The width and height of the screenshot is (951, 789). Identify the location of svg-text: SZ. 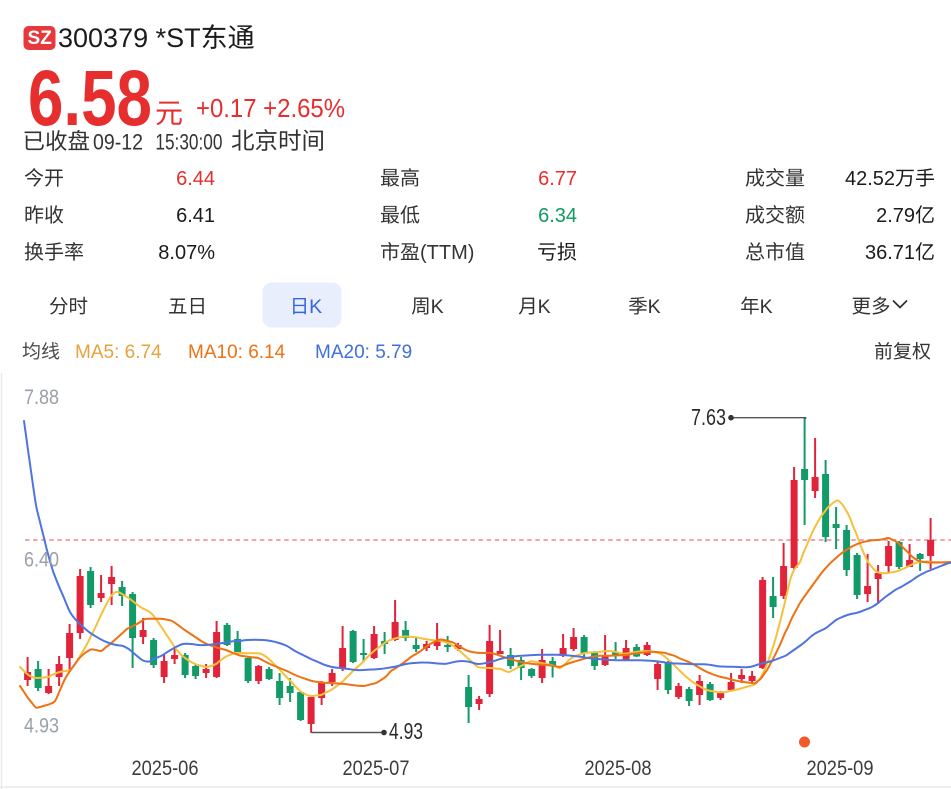
(40, 38).